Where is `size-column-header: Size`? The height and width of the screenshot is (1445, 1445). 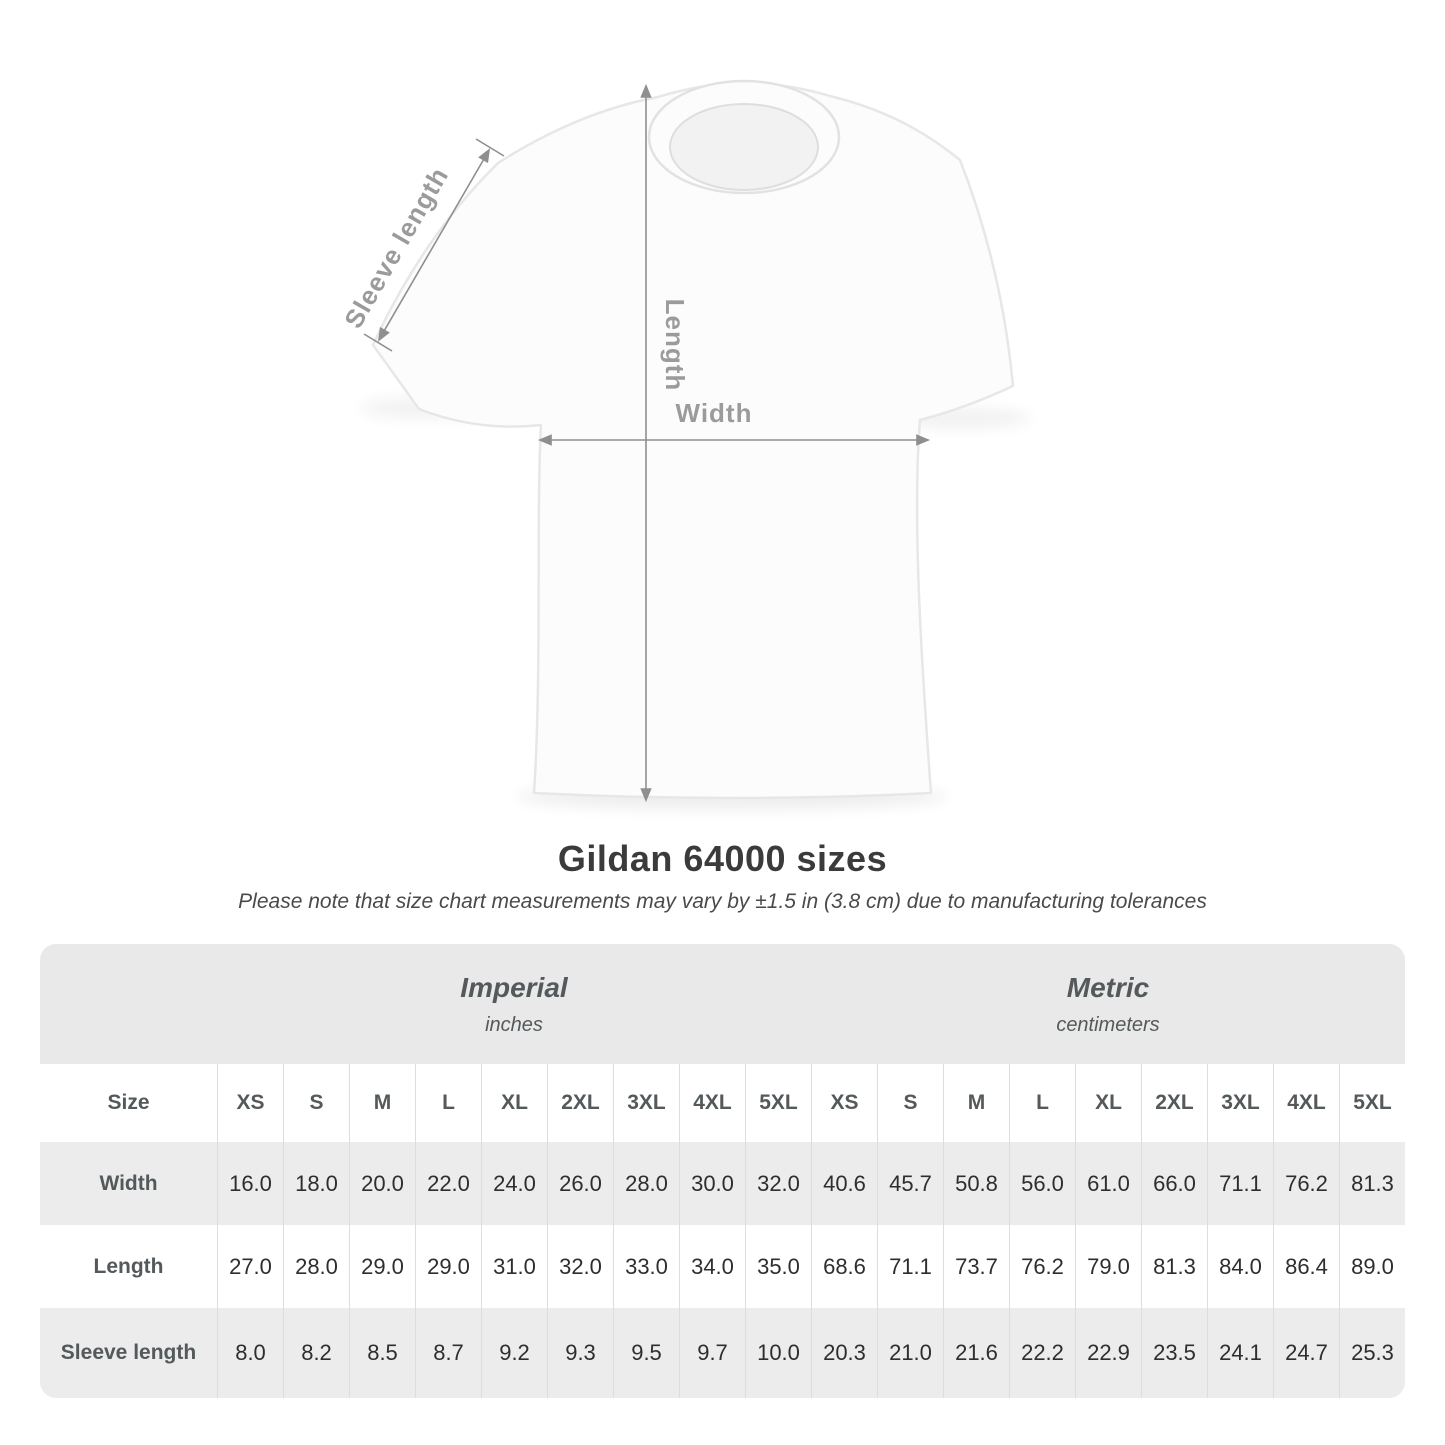
size-column-header: Size is located at coordinates (128, 1103).